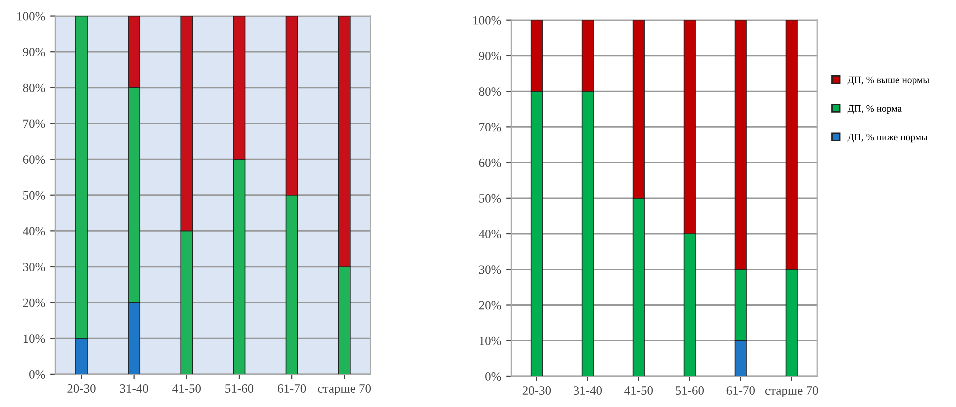  I want to click on legend-label: ДП, % выше нормы, so click(889, 81).